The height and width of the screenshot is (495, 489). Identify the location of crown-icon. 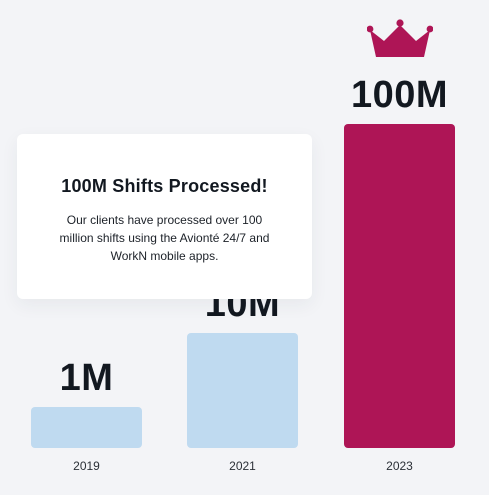
(400, 38).